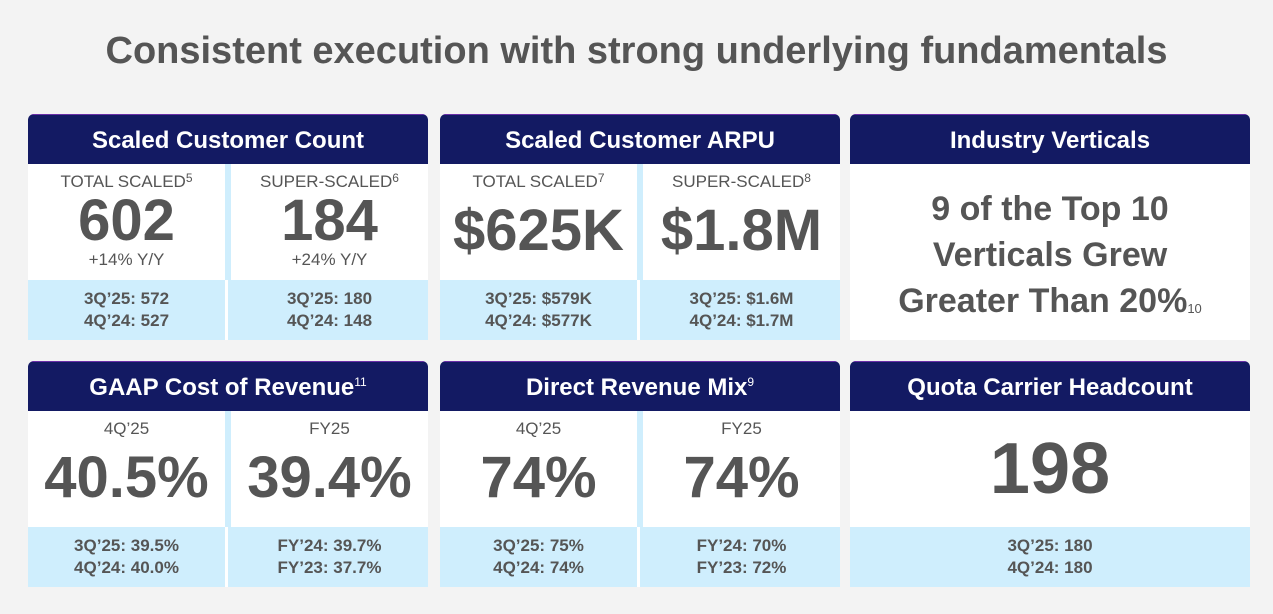 This screenshot has width=1273, height=614. I want to click on comparison-line: 4Q’24: $577K, so click(538, 320).